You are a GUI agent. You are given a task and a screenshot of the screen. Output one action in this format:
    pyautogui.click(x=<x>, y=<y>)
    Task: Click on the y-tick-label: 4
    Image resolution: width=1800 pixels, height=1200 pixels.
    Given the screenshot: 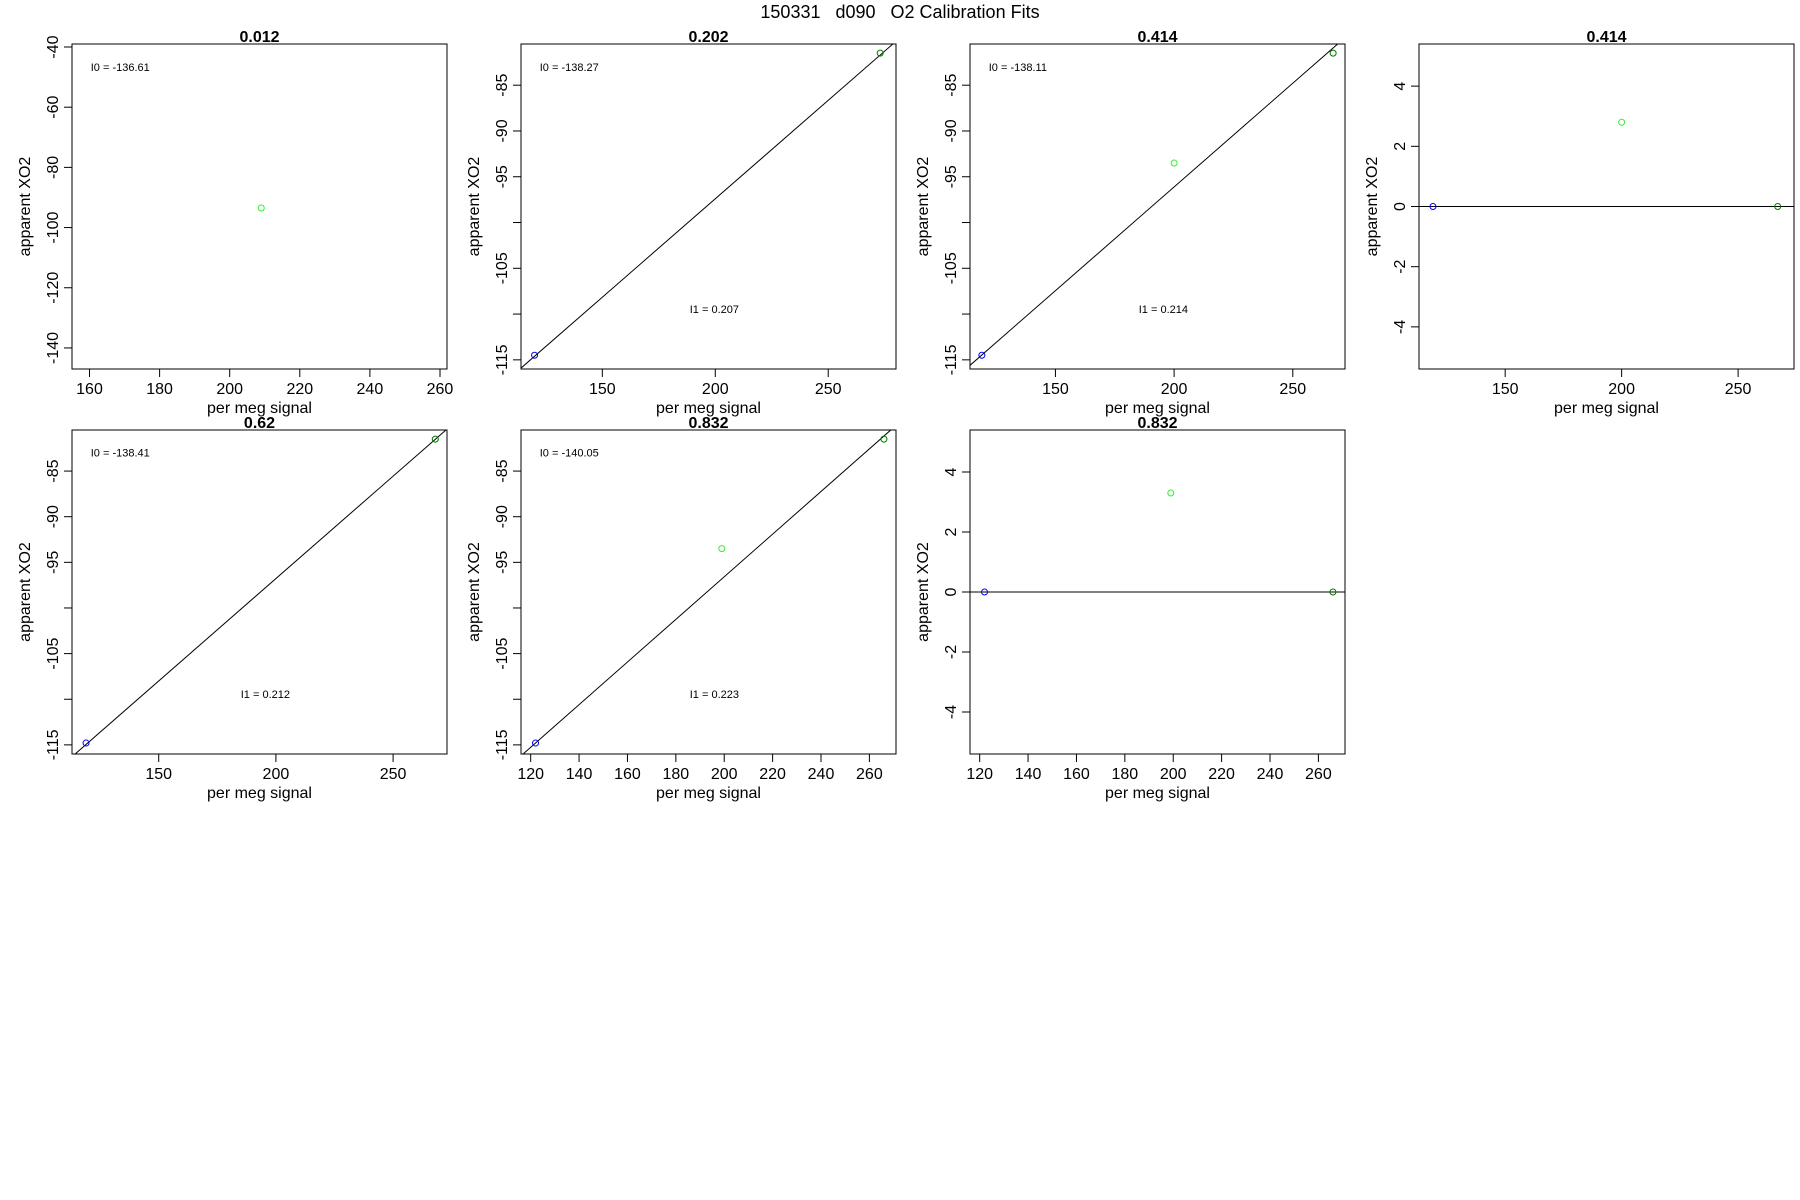 What is the action you would take?
    pyautogui.click(x=951, y=471)
    